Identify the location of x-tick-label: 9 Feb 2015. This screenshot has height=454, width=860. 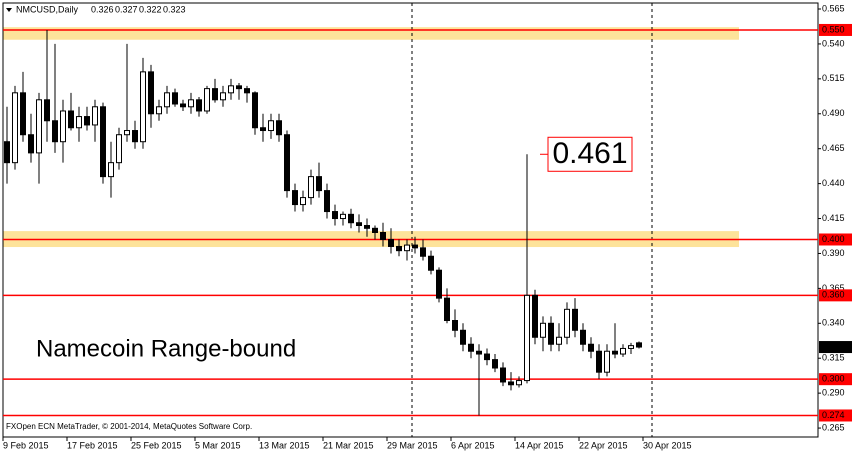
(26, 445).